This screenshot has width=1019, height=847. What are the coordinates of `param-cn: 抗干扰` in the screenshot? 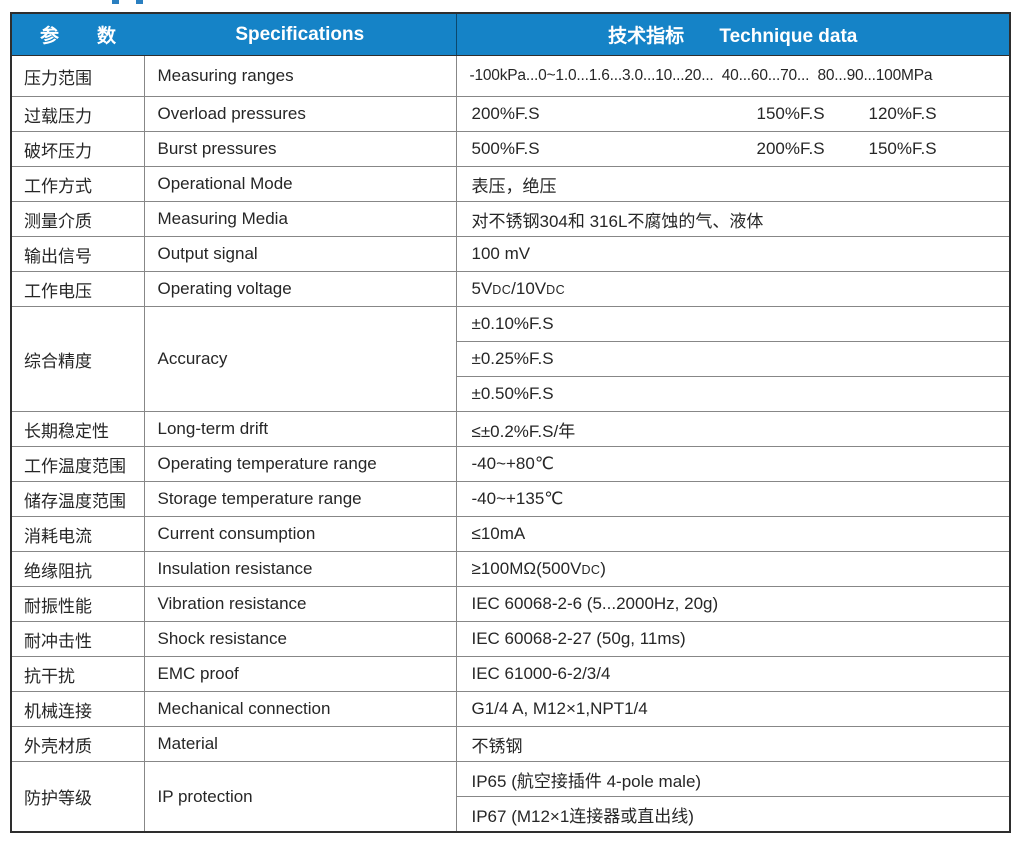 It's located at (77, 674).